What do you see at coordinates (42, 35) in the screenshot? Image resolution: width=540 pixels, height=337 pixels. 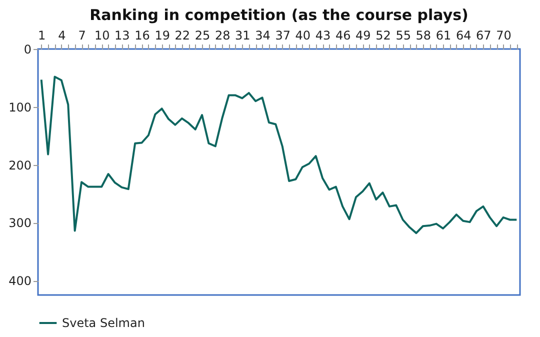 I see `x-tick-label: 1` at bounding box center [42, 35].